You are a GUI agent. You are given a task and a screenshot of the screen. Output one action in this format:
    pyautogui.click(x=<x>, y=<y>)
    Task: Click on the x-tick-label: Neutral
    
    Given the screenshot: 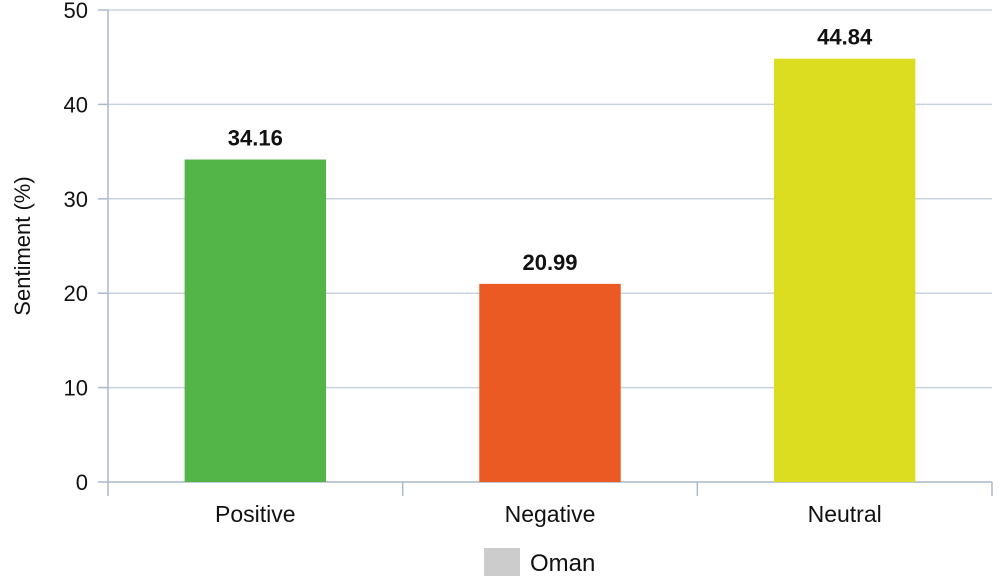 What is the action you would take?
    pyautogui.click(x=845, y=514)
    